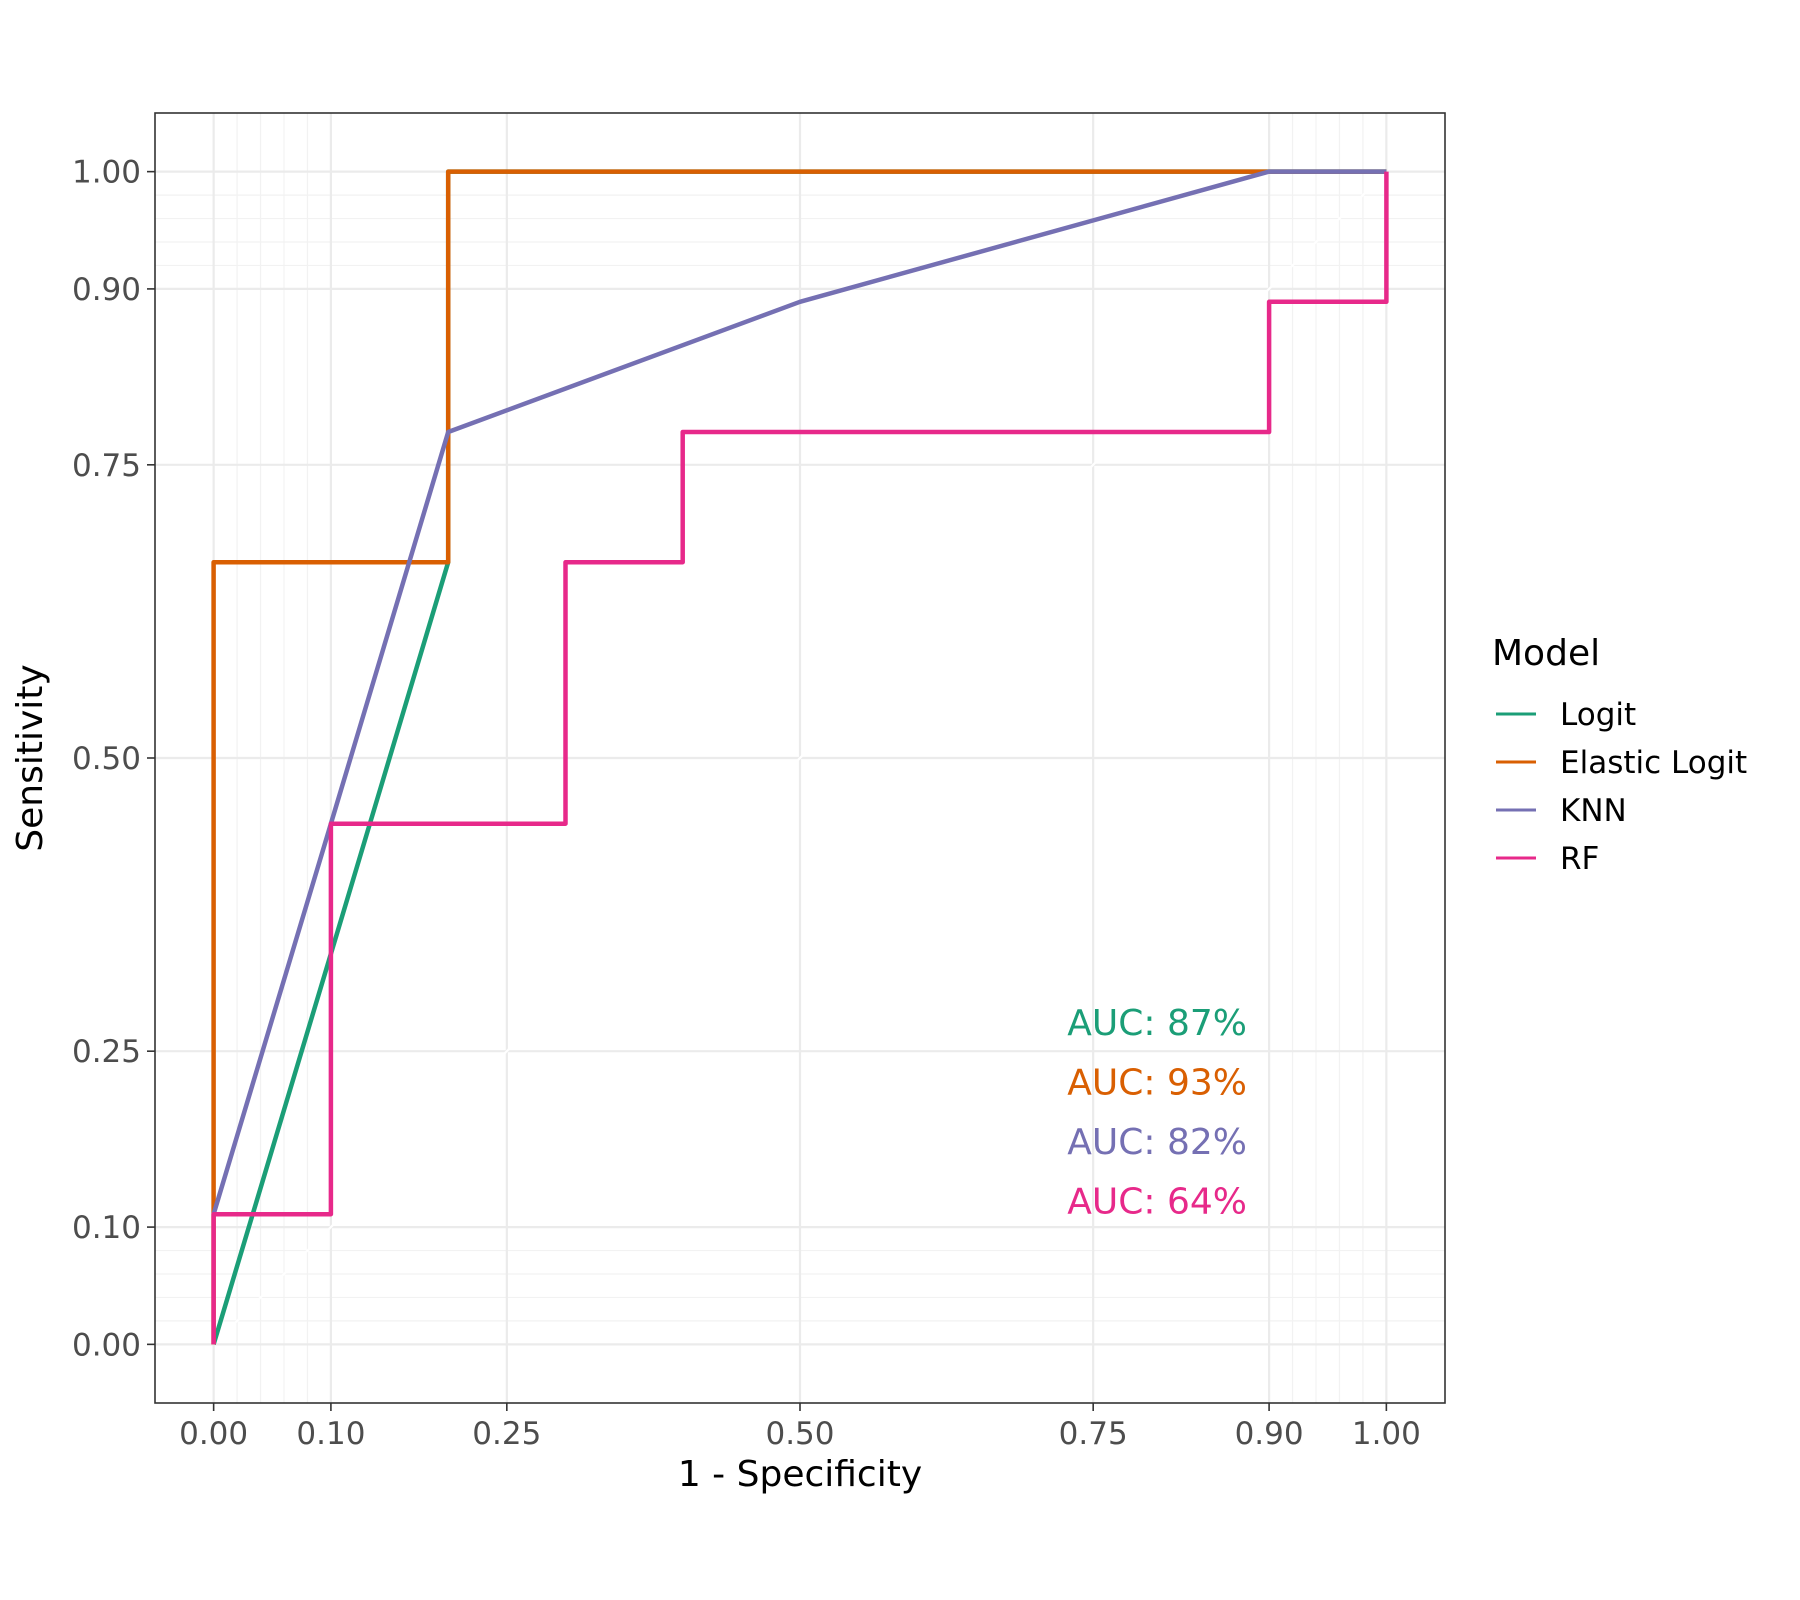 The image size is (1800, 1600). I want to click on legend: Model Logit Elastic Logit KNN RF, so click(1619, 755).